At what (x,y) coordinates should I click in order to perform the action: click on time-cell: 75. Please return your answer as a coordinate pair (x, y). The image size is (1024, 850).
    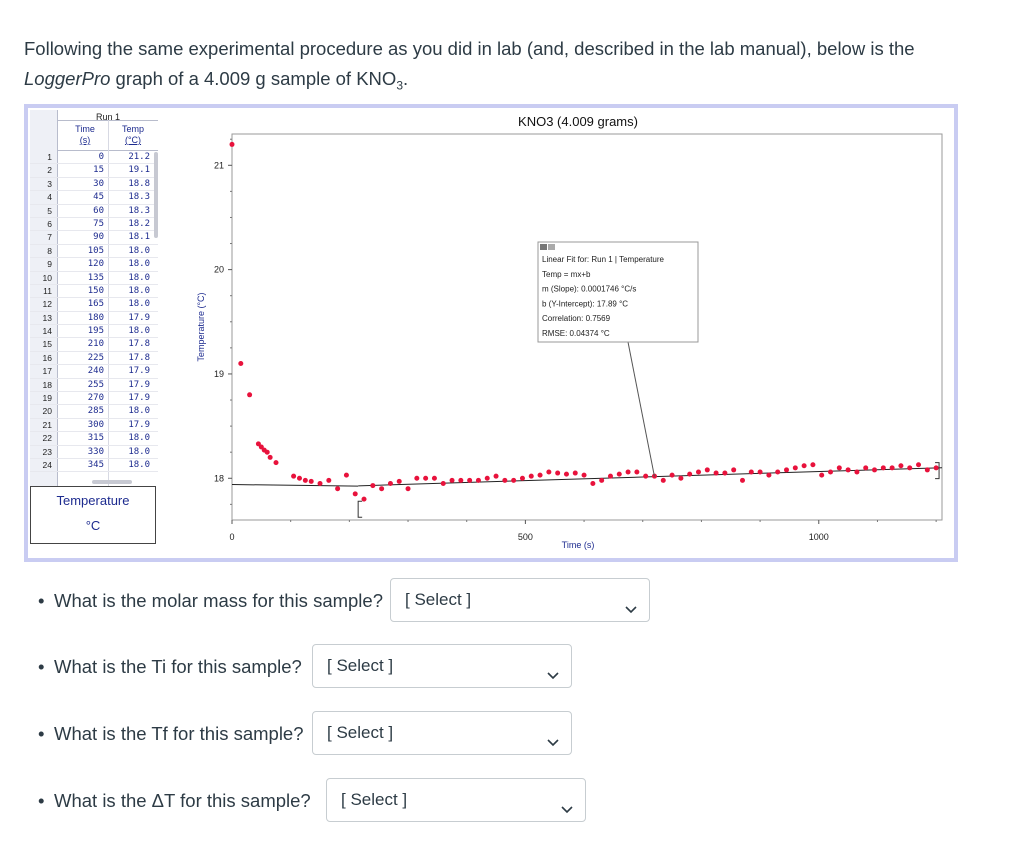
    Looking at the image, I should click on (98, 223).